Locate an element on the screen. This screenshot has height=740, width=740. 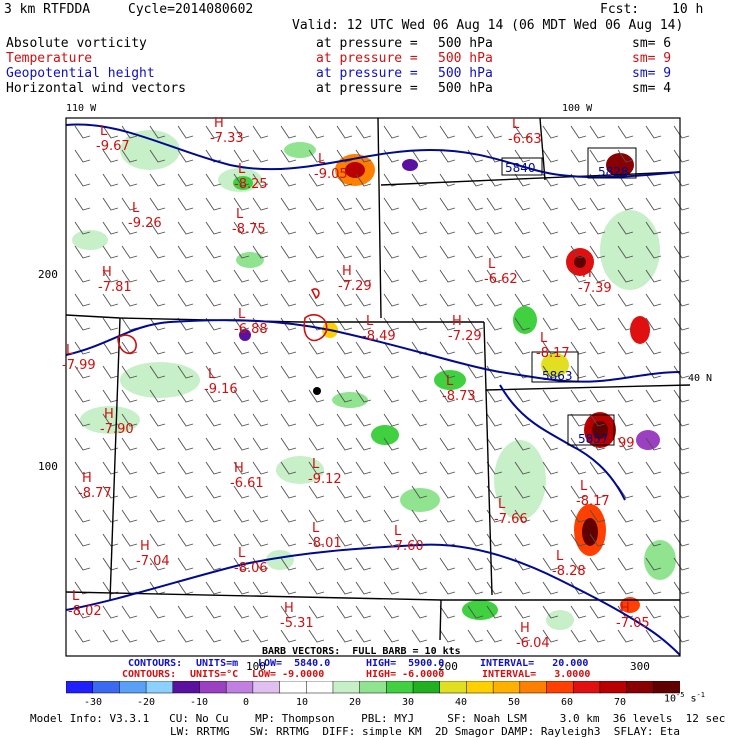
colorbar is located at coordinates (373, 687).